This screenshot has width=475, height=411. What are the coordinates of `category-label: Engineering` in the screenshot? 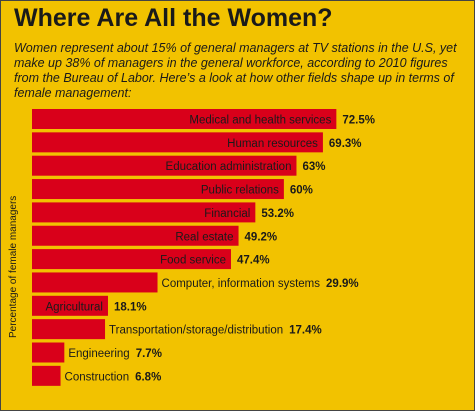 It's located at (98, 354).